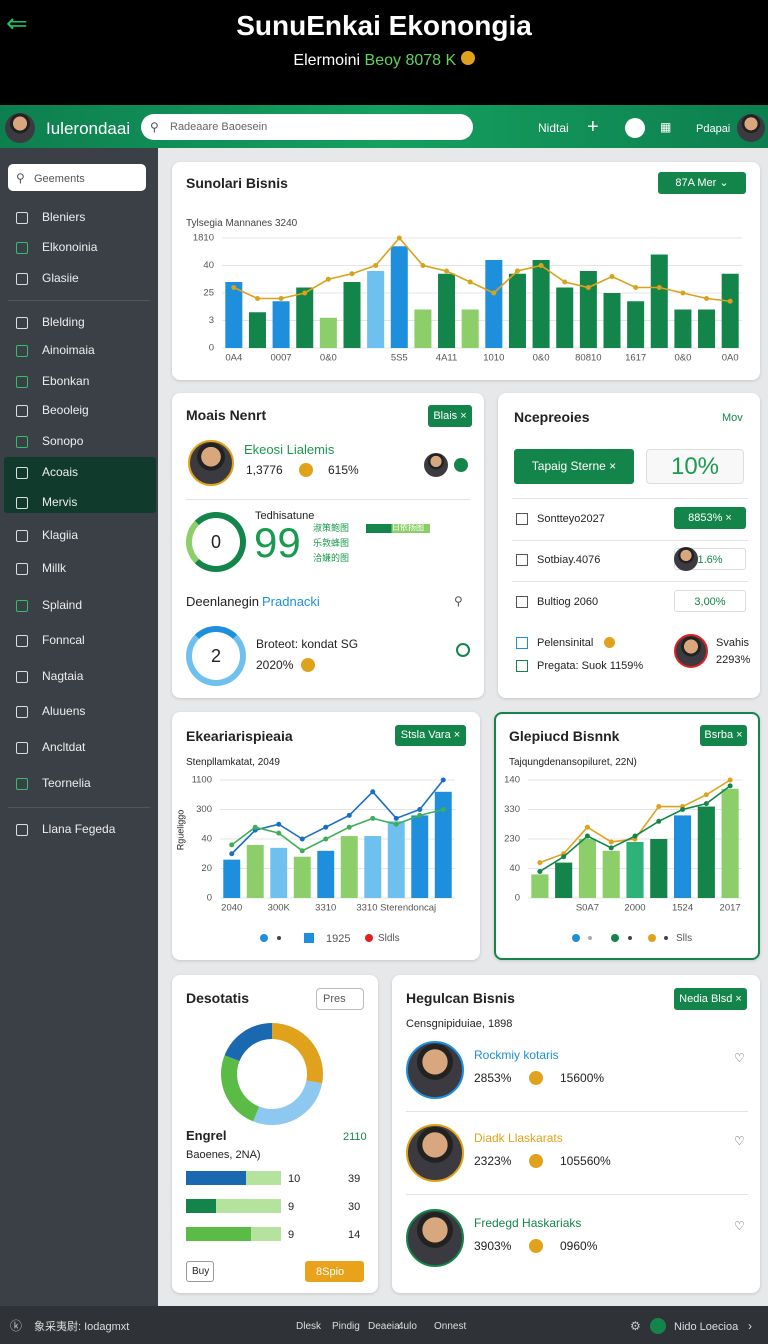 This screenshot has width=768, height=1344. I want to click on sidebar-item: Acoais, so click(60, 472).